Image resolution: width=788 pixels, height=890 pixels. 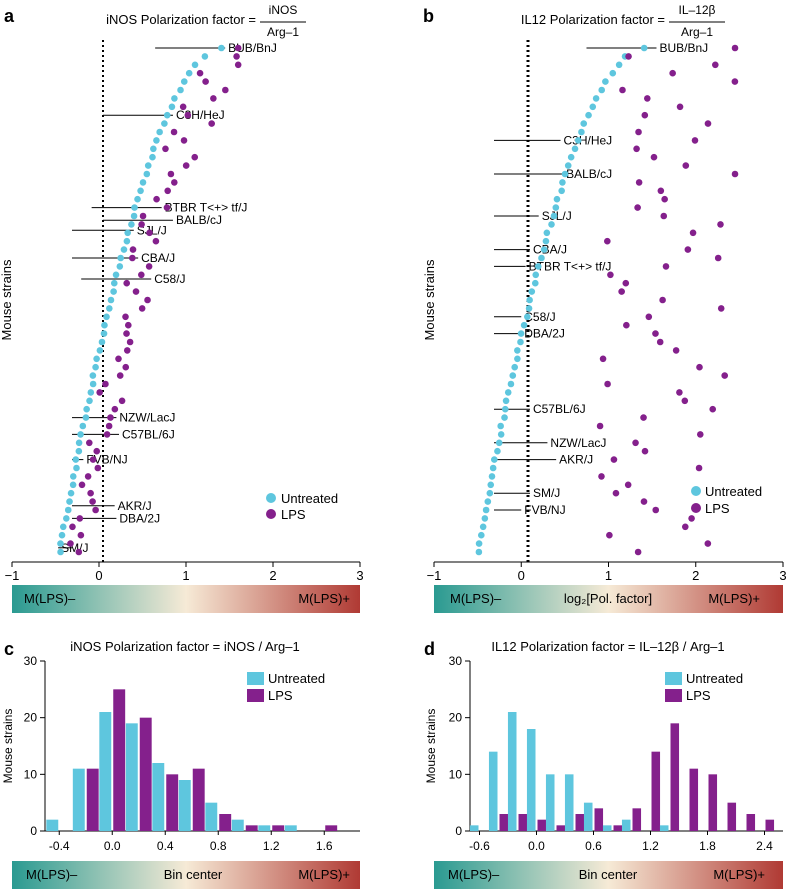 I want to click on panel-b-strain-label: CBA/J, so click(x=550, y=250).